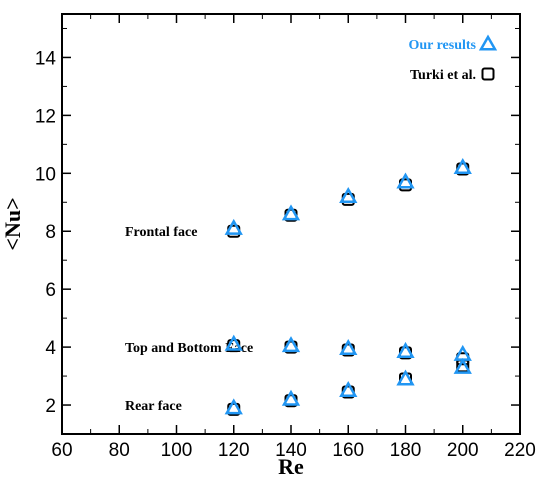  What do you see at coordinates (45, 174) in the screenshot?
I see `y-tick-label: 10` at bounding box center [45, 174].